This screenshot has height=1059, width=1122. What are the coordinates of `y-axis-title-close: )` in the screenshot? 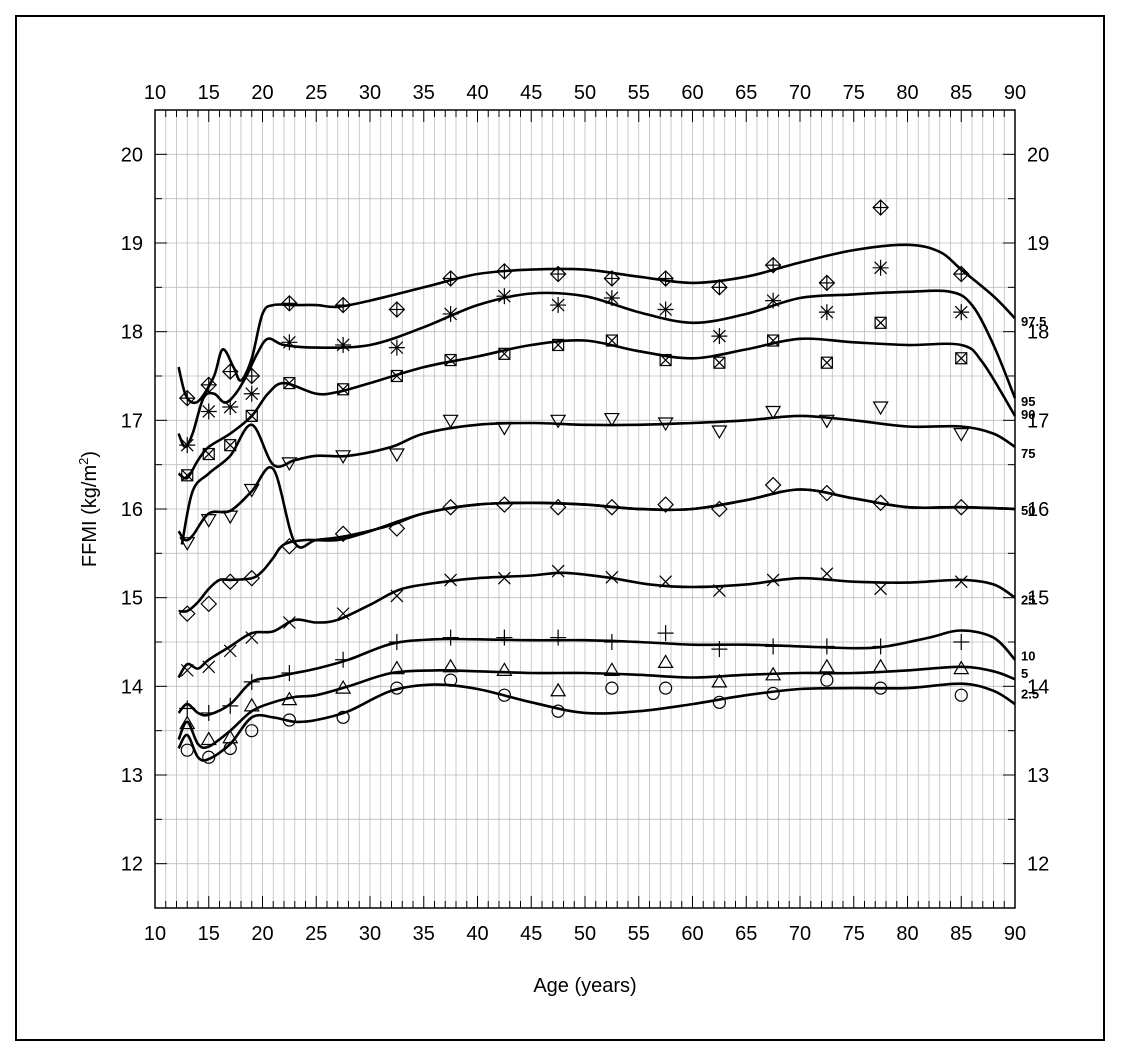 It's located at (90, 454).